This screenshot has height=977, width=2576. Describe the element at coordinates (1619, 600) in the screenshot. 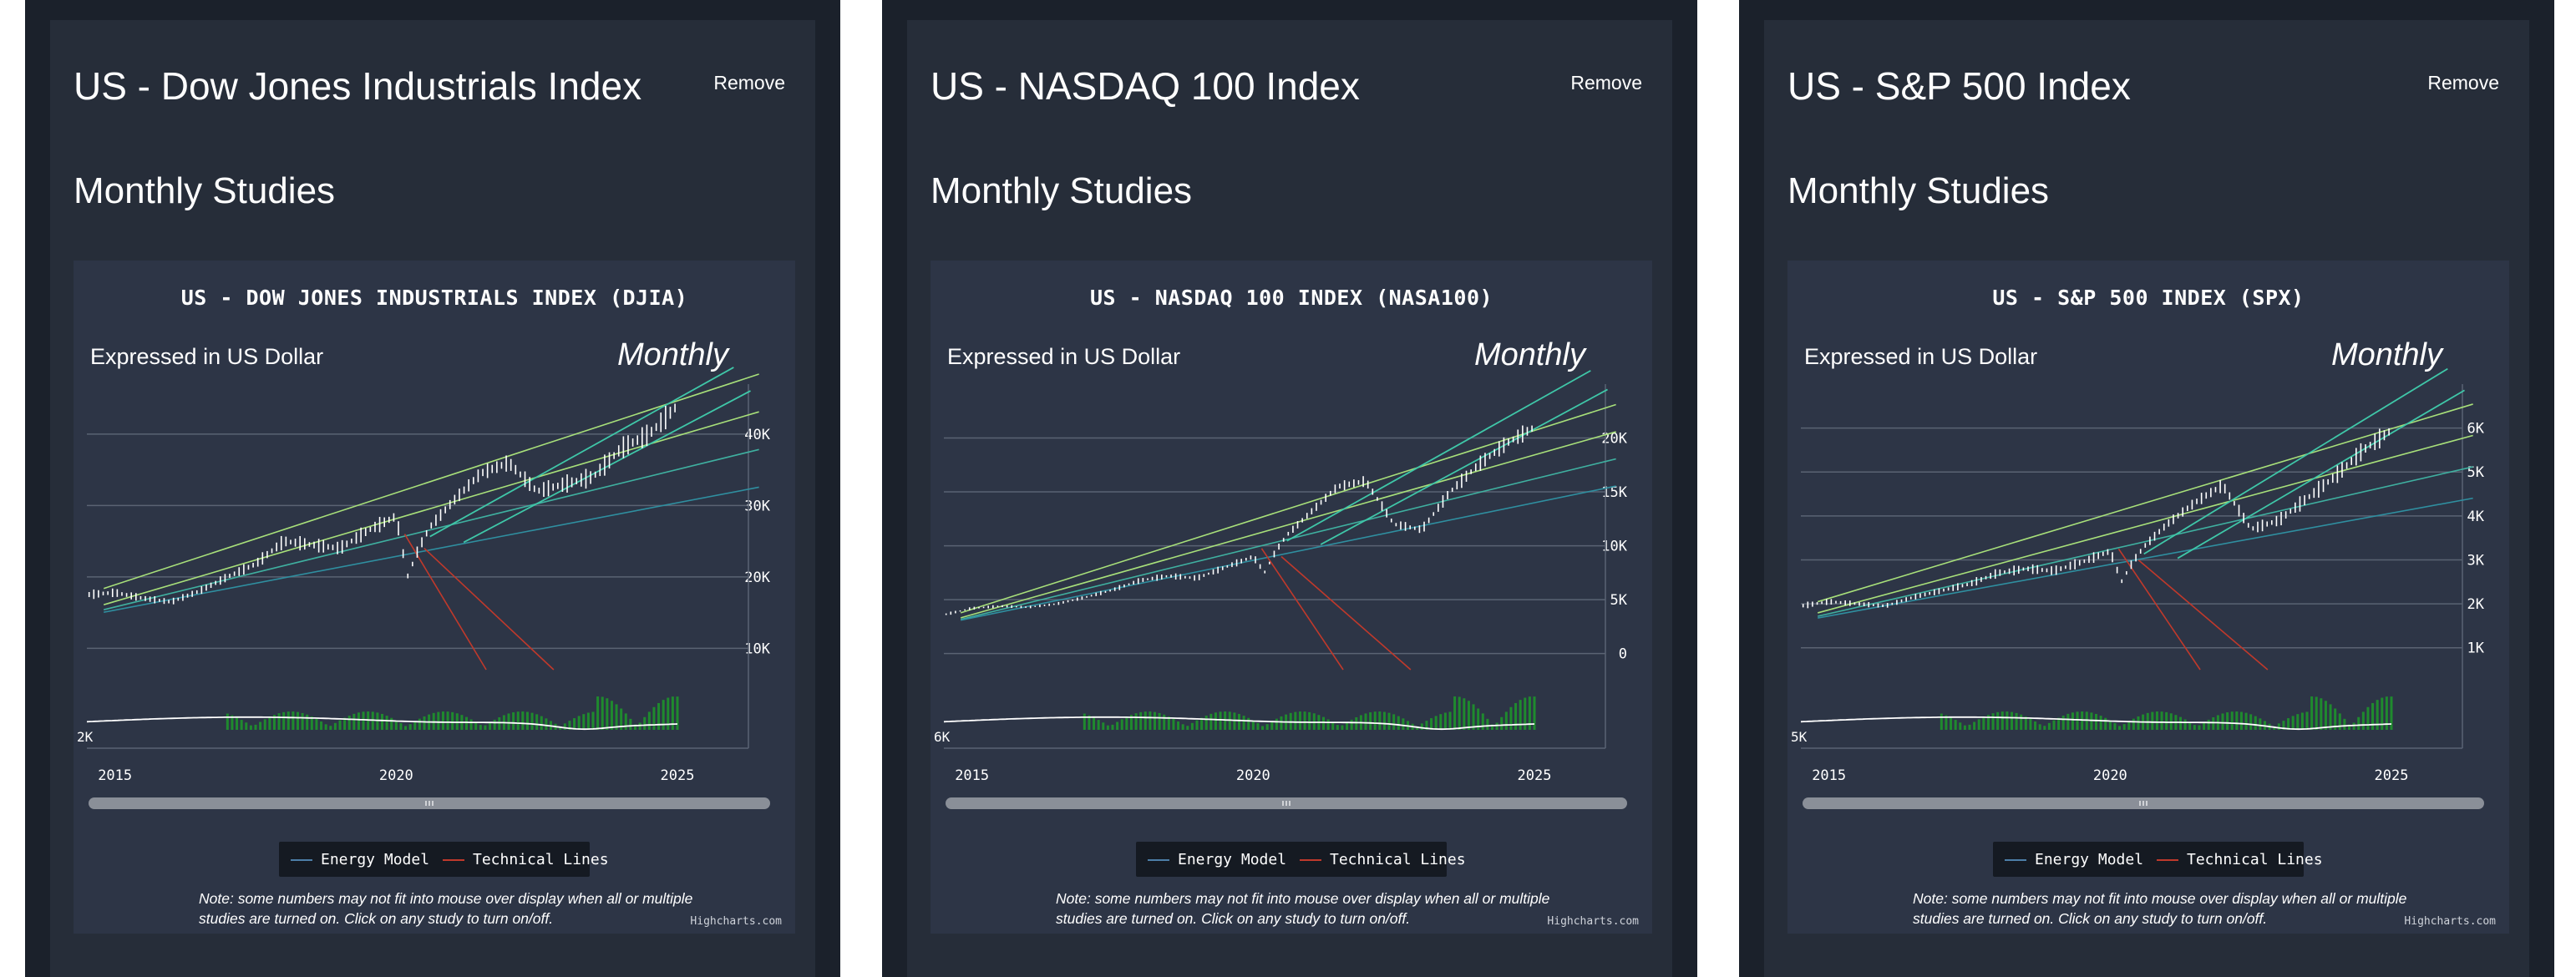

I see `y-tick-label: 5K` at that location.